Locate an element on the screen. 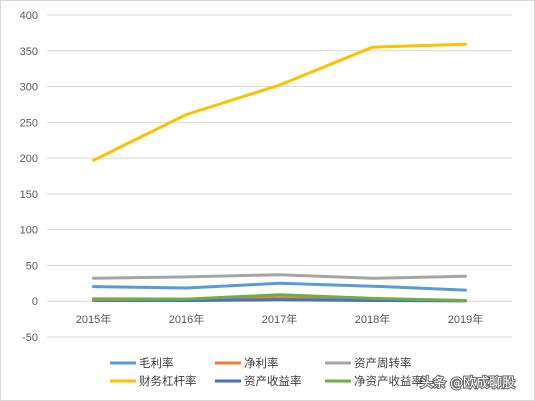  y-tick-label: 150 is located at coordinates (29, 195).